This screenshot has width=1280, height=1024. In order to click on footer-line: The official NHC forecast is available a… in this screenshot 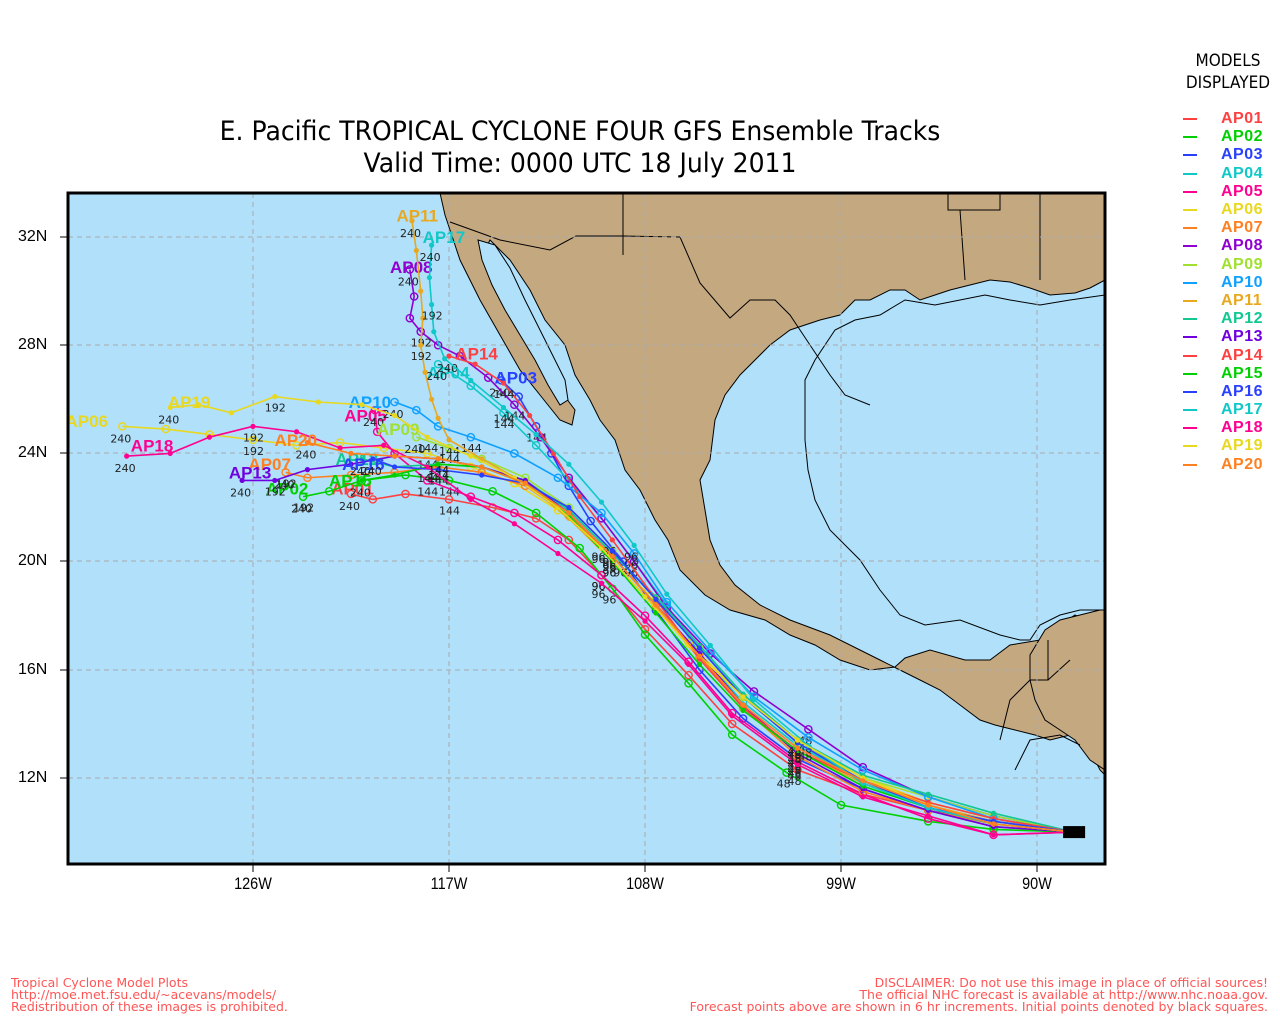, I will do `click(1063, 994)`.